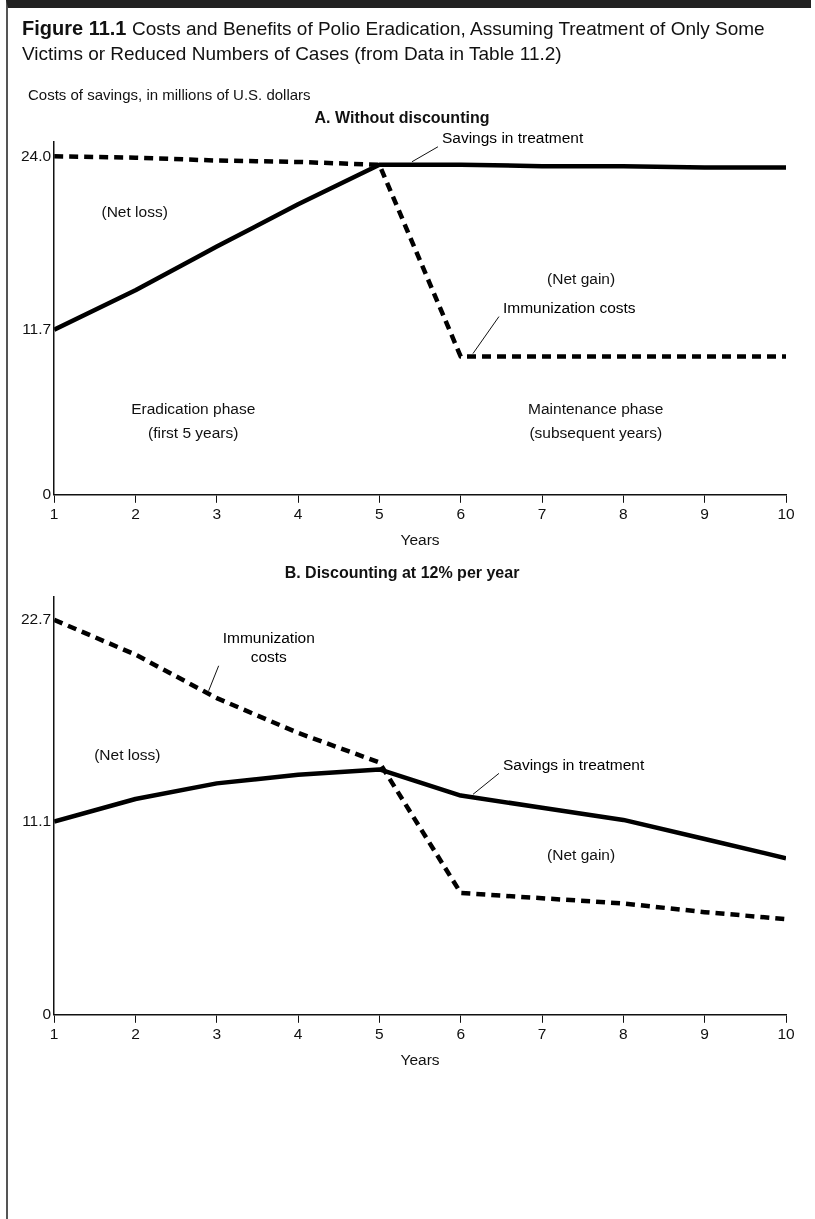 The image size is (815, 1219). Describe the element at coordinates (169, 94) in the screenshot. I see `y-axis-title: Costs of savings, in millions of U.S. dollars` at that location.